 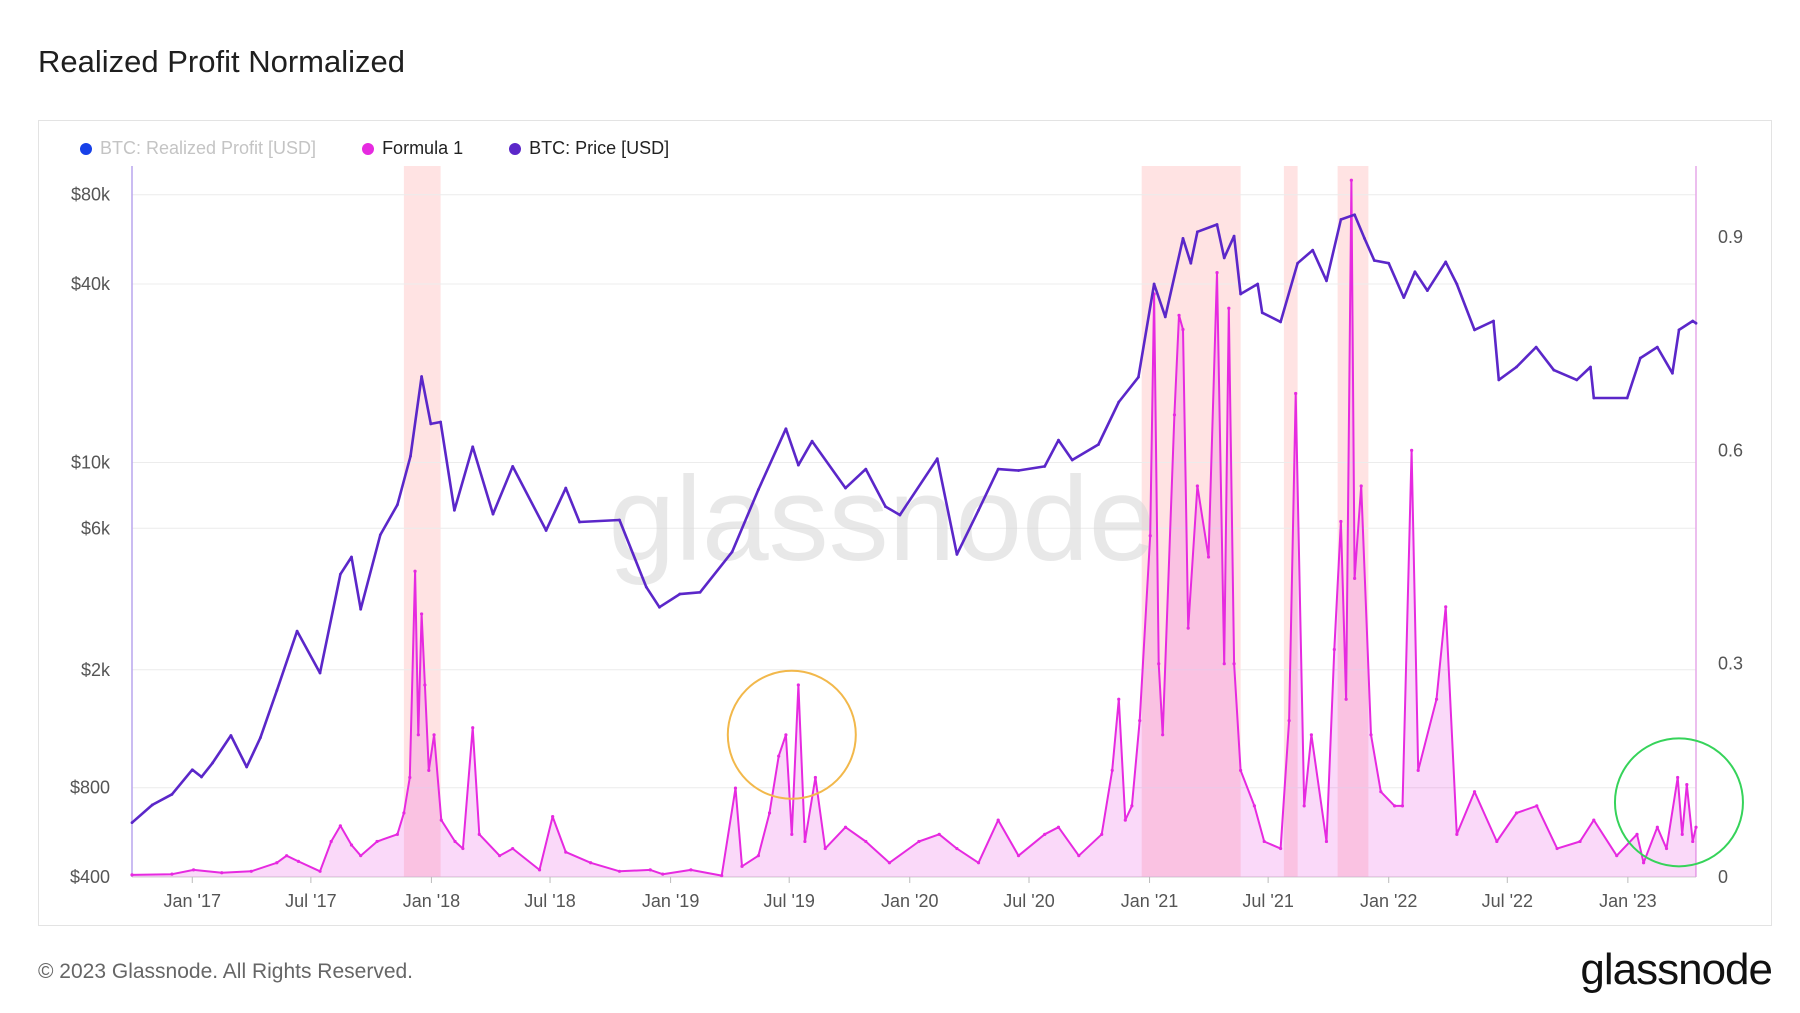 I want to click on x-tick-label-10: Jan '22, so click(x=1388, y=901).